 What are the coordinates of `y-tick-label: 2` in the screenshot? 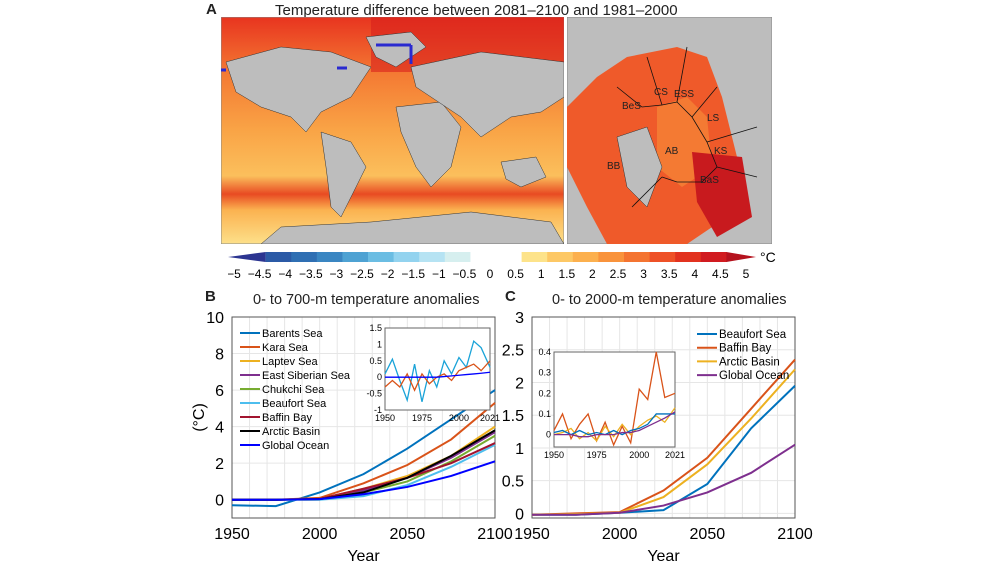 It's located at (219, 464).